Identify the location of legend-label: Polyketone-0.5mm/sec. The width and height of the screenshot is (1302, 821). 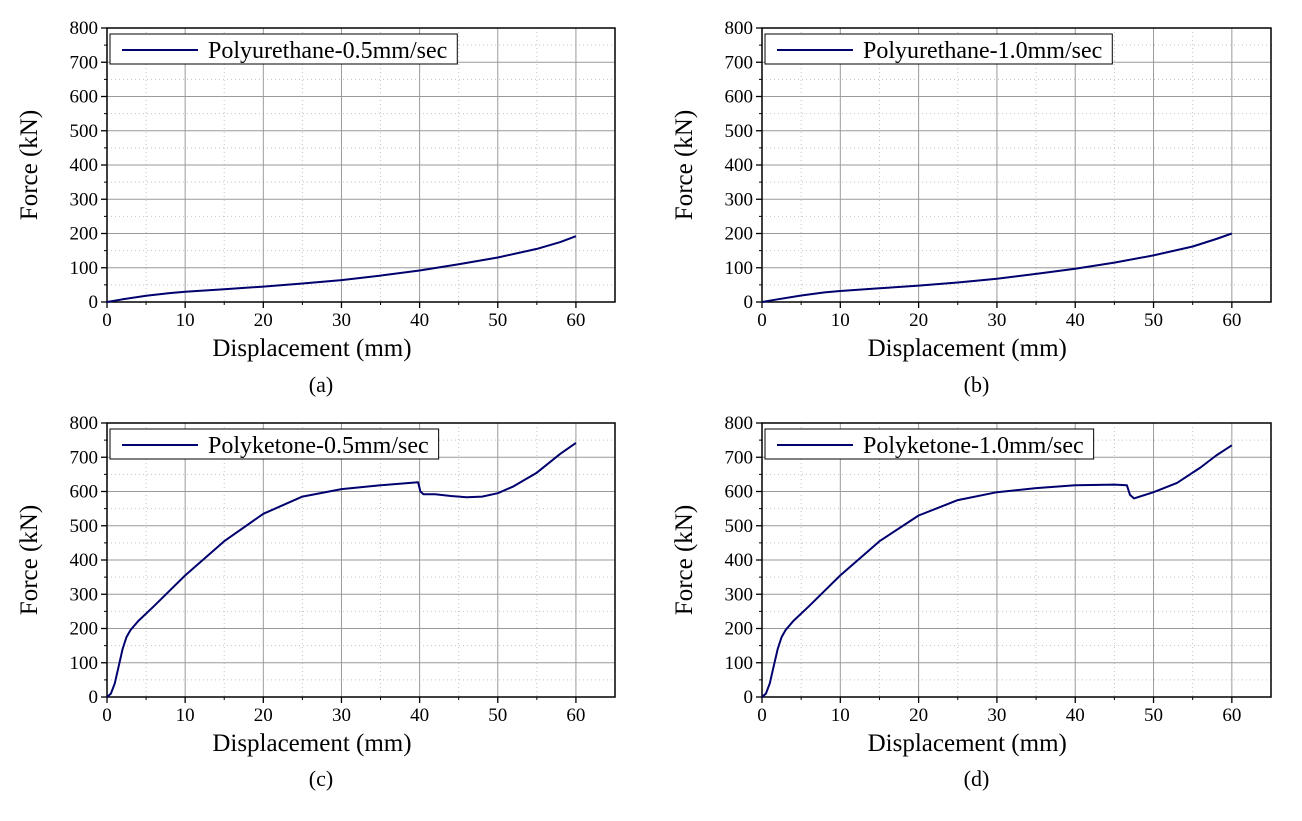
(318, 446).